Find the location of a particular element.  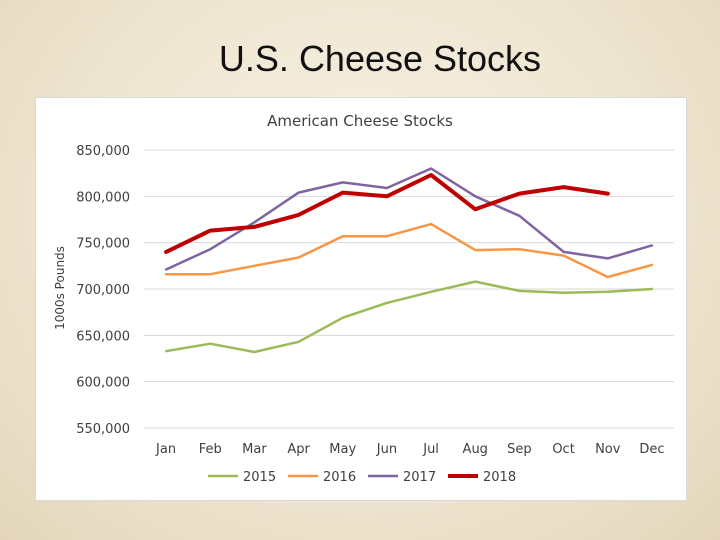

y-tick-label: 850,000 is located at coordinates (103, 151).